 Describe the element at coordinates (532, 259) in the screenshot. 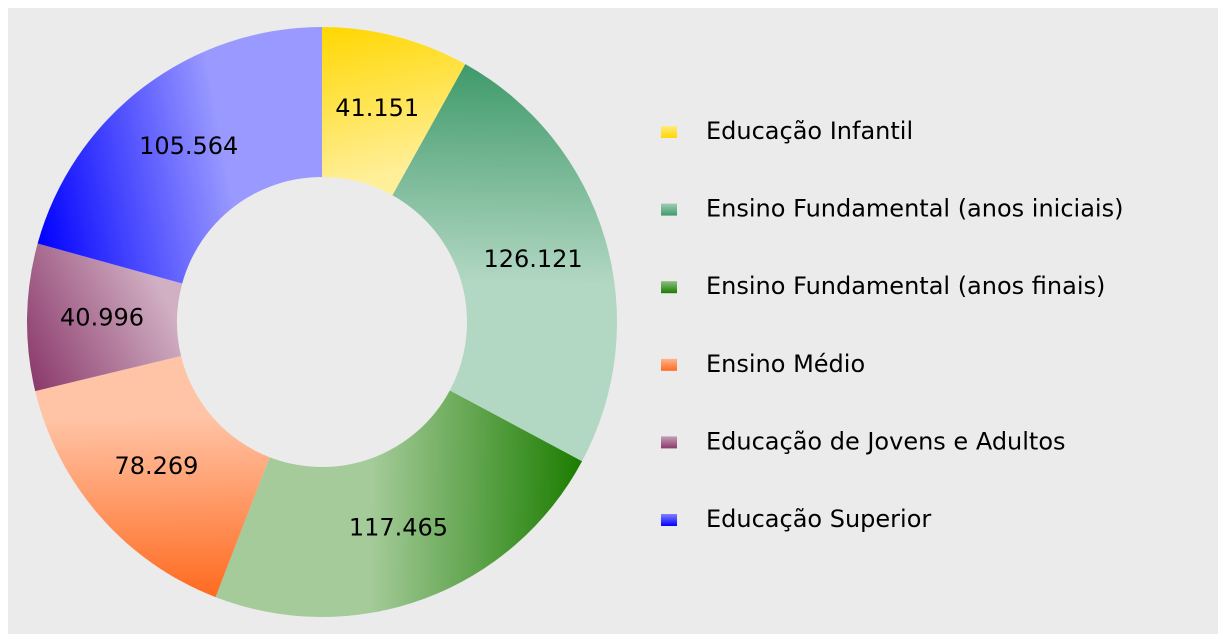

I see `data-label: 126.121` at that location.